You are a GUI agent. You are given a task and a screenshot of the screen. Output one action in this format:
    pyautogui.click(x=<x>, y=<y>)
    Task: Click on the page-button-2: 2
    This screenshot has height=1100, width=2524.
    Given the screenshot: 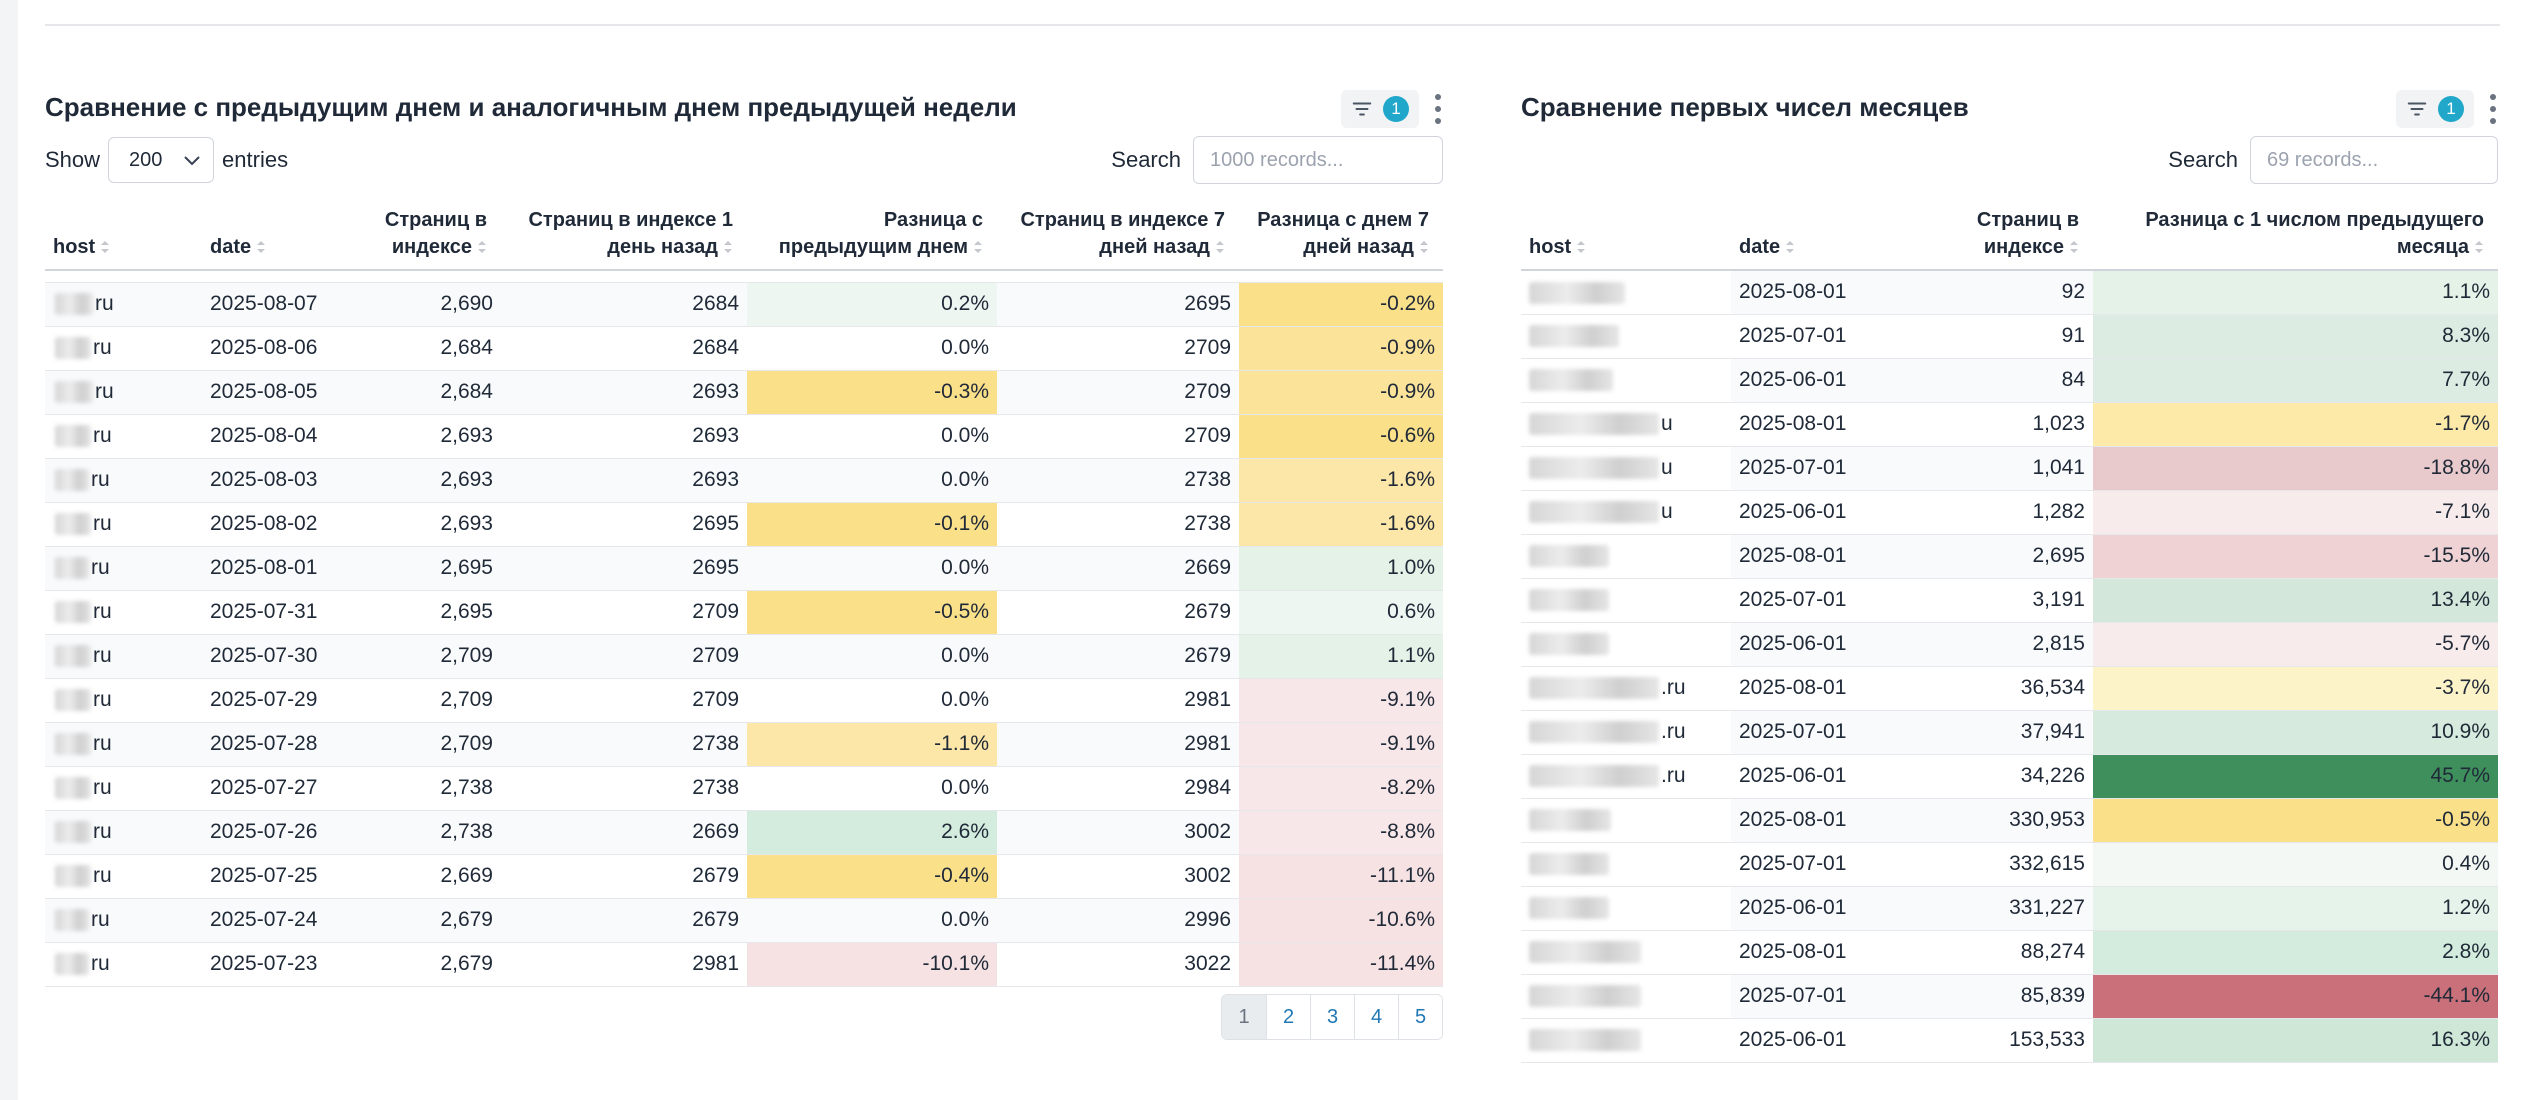 What is the action you would take?
    pyautogui.click(x=1288, y=1017)
    